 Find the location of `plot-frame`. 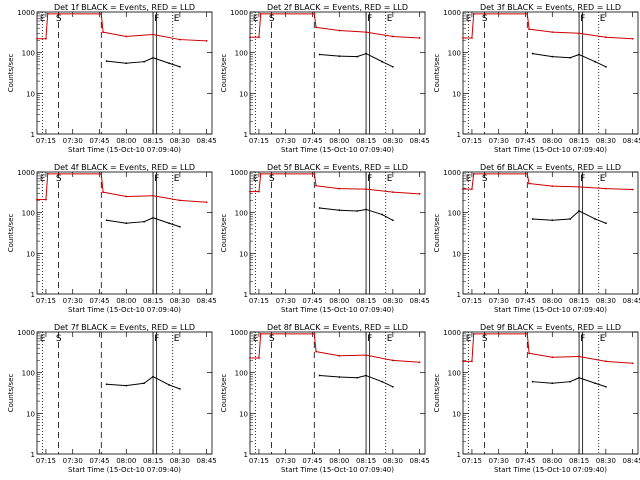

plot-frame is located at coordinates (124, 393).